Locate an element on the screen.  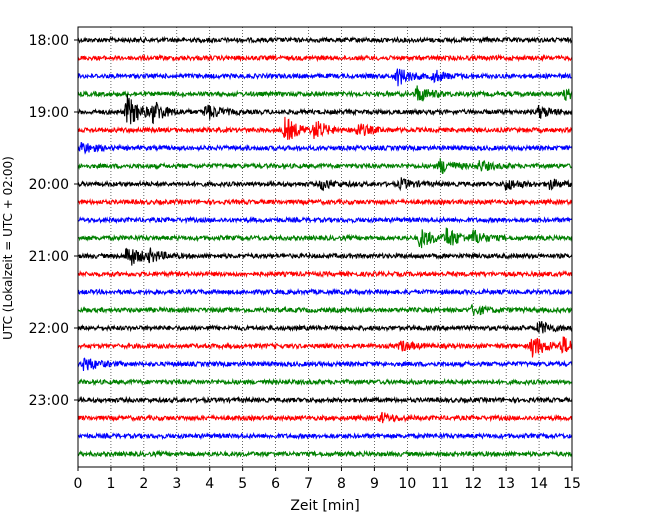
y-tick-label: 21:00 is located at coordinates (49, 257).